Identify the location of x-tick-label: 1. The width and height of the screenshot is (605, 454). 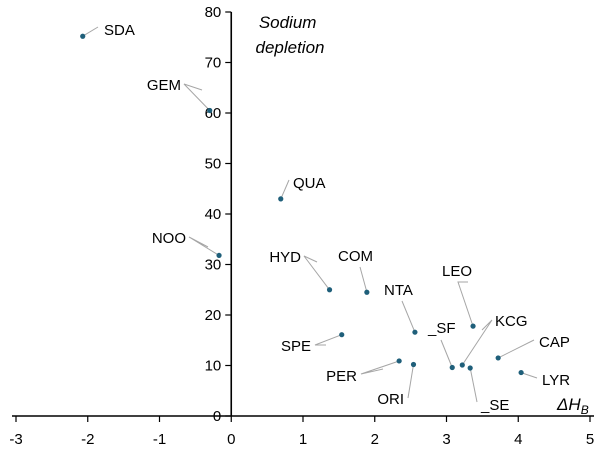
(303, 439).